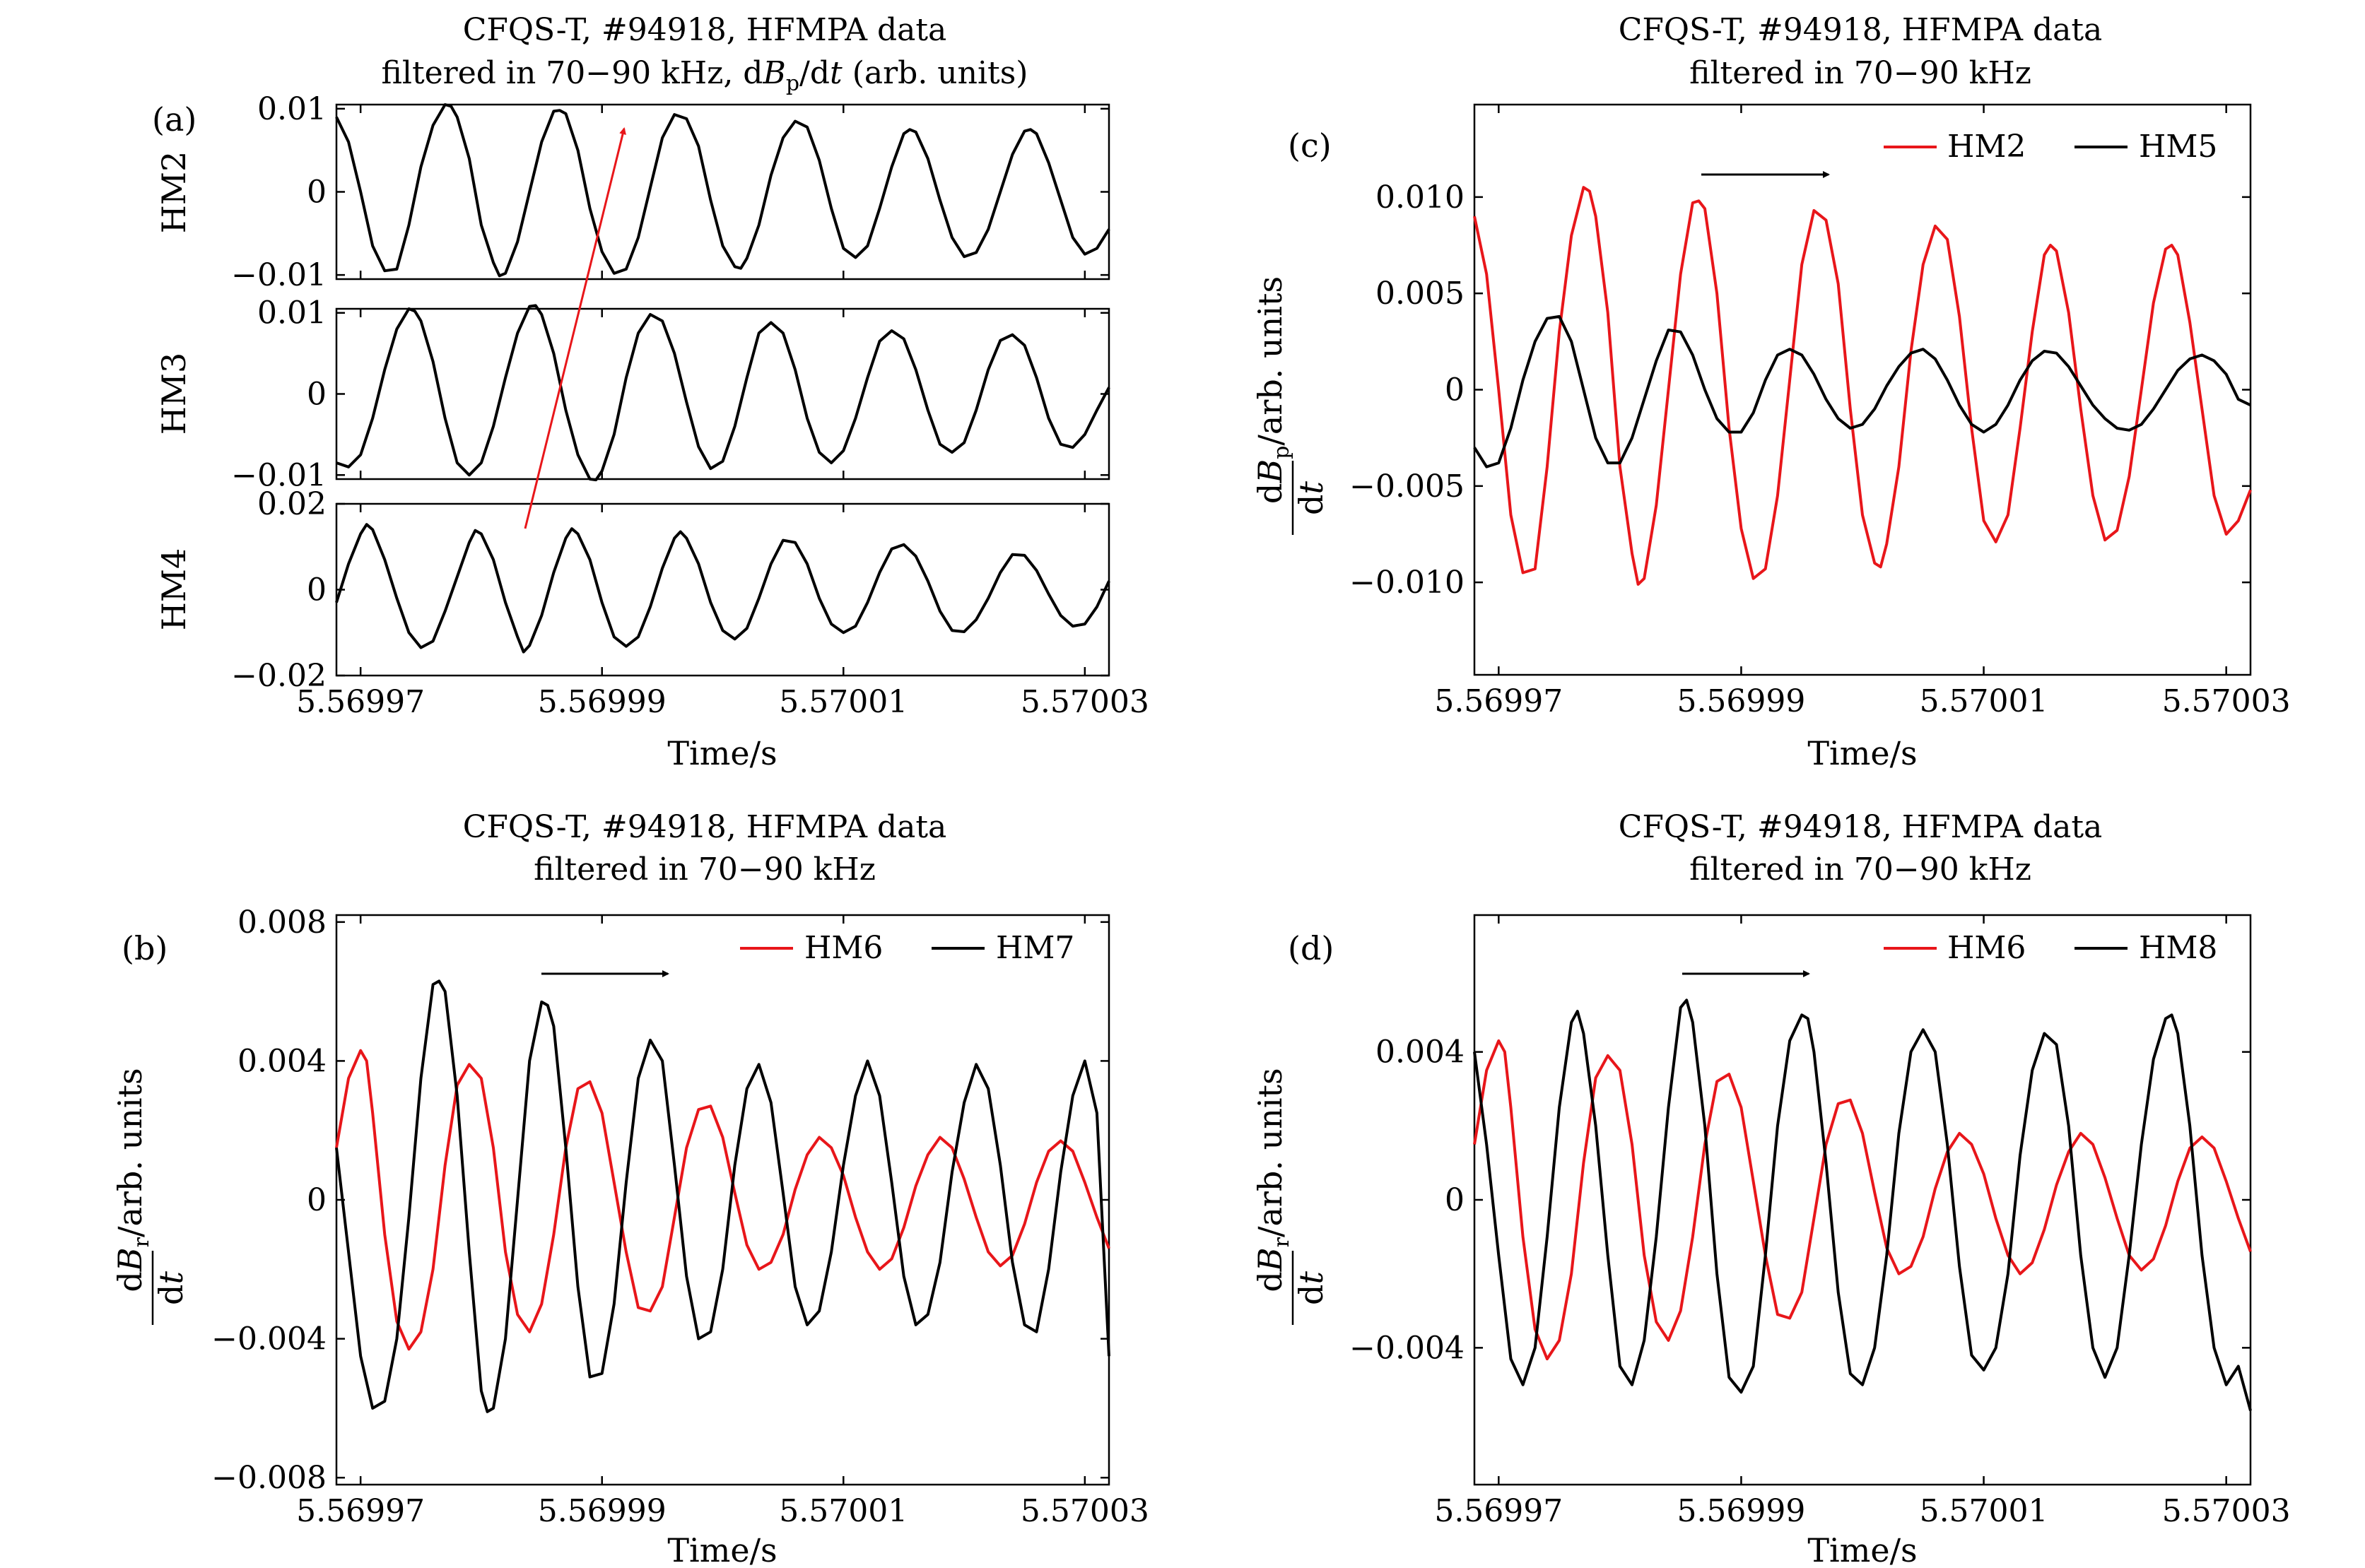  I want to click on panel-d-ytick-label-2: 0.004, so click(1420, 1052).